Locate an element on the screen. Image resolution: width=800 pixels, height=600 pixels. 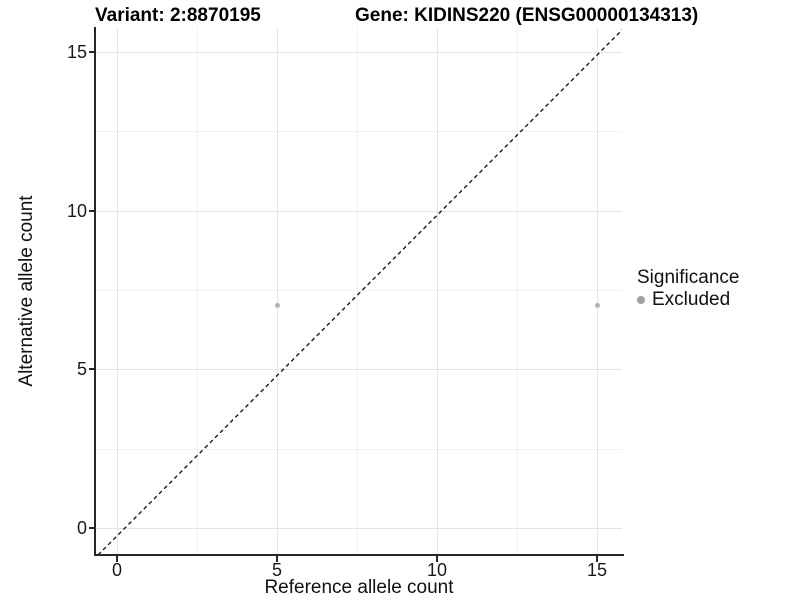
x-axis-line is located at coordinates (359, 555).